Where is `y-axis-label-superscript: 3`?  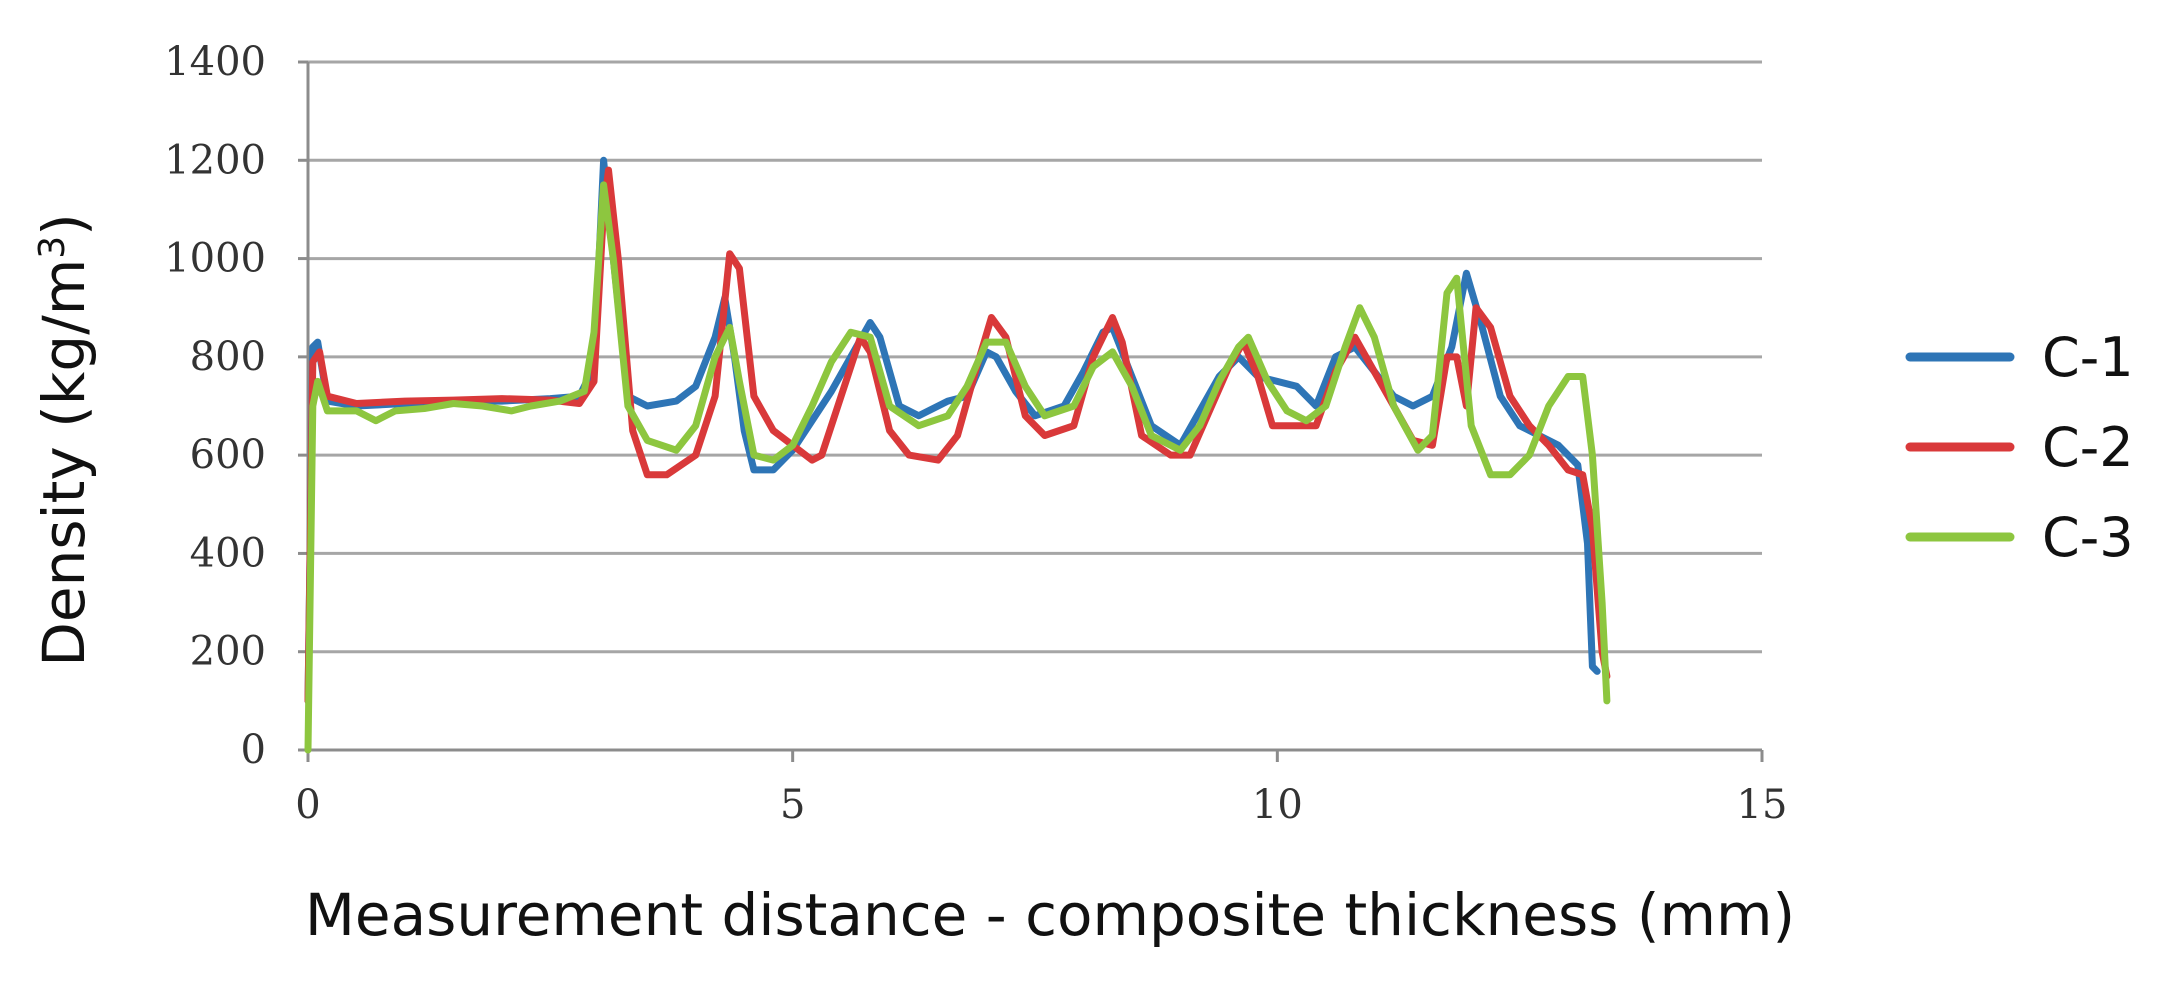 y-axis-label-superscript: 3 is located at coordinates (52, 247).